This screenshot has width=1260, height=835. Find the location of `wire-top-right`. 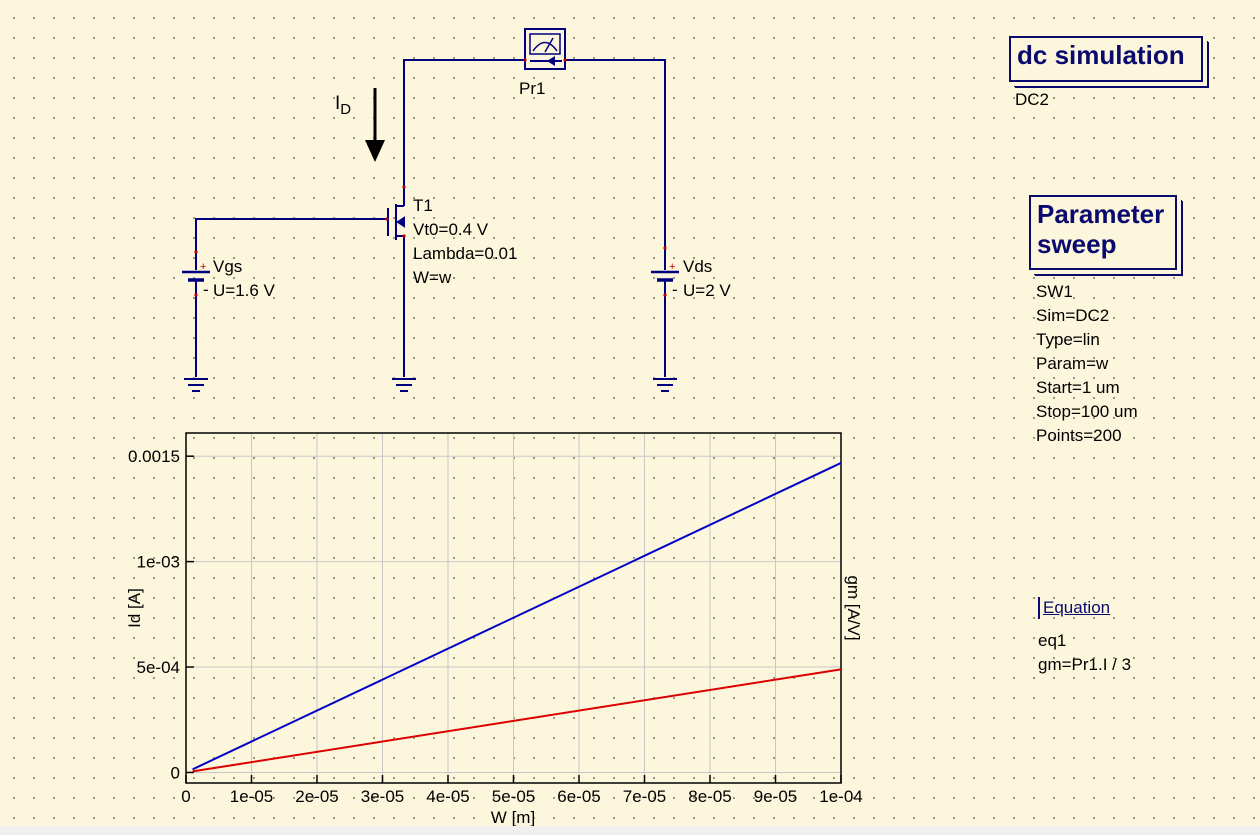

wire-top-right is located at coordinates (615, 153).